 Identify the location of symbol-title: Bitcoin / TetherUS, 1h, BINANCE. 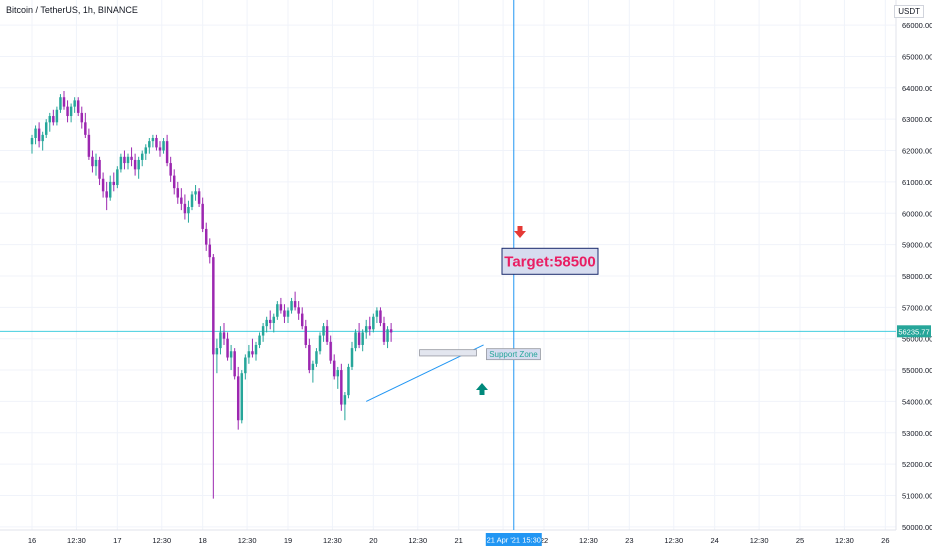
(72, 10).